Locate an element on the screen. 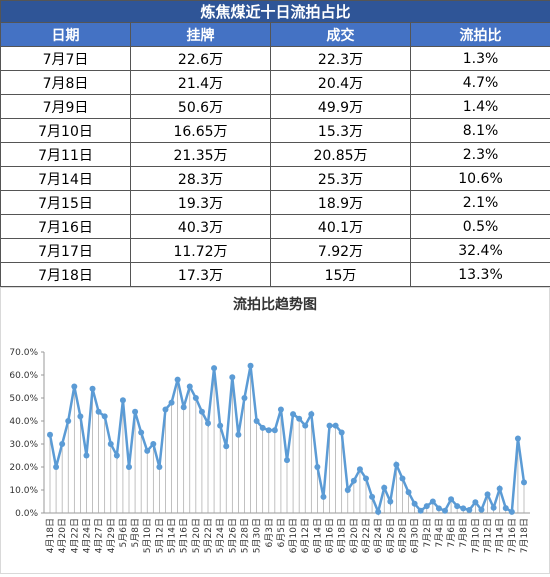 The width and height of the screenshot is (550, 577). table-cell: 7月15日 is located at coordinates (65, 202).